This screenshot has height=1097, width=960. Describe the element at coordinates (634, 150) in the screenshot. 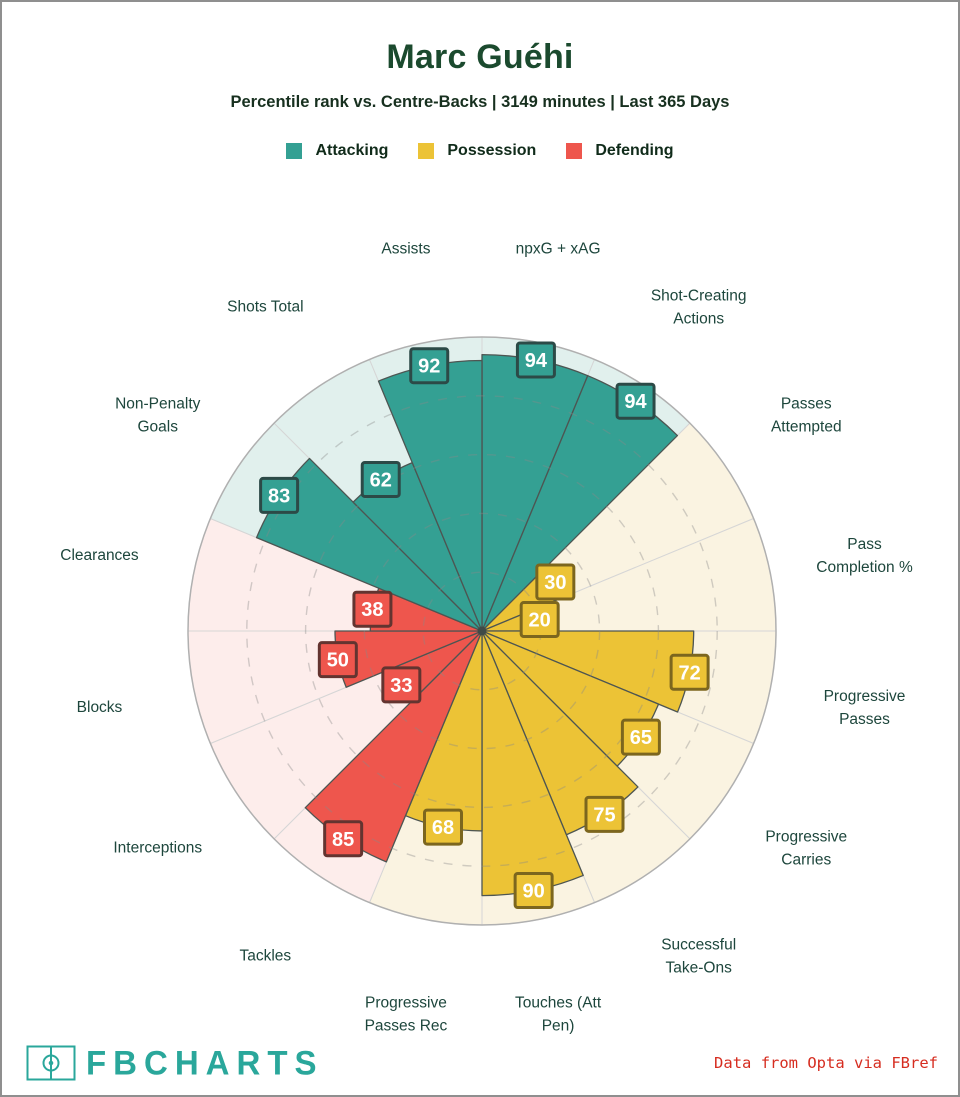

I see `legend-label: Defending` at that location.